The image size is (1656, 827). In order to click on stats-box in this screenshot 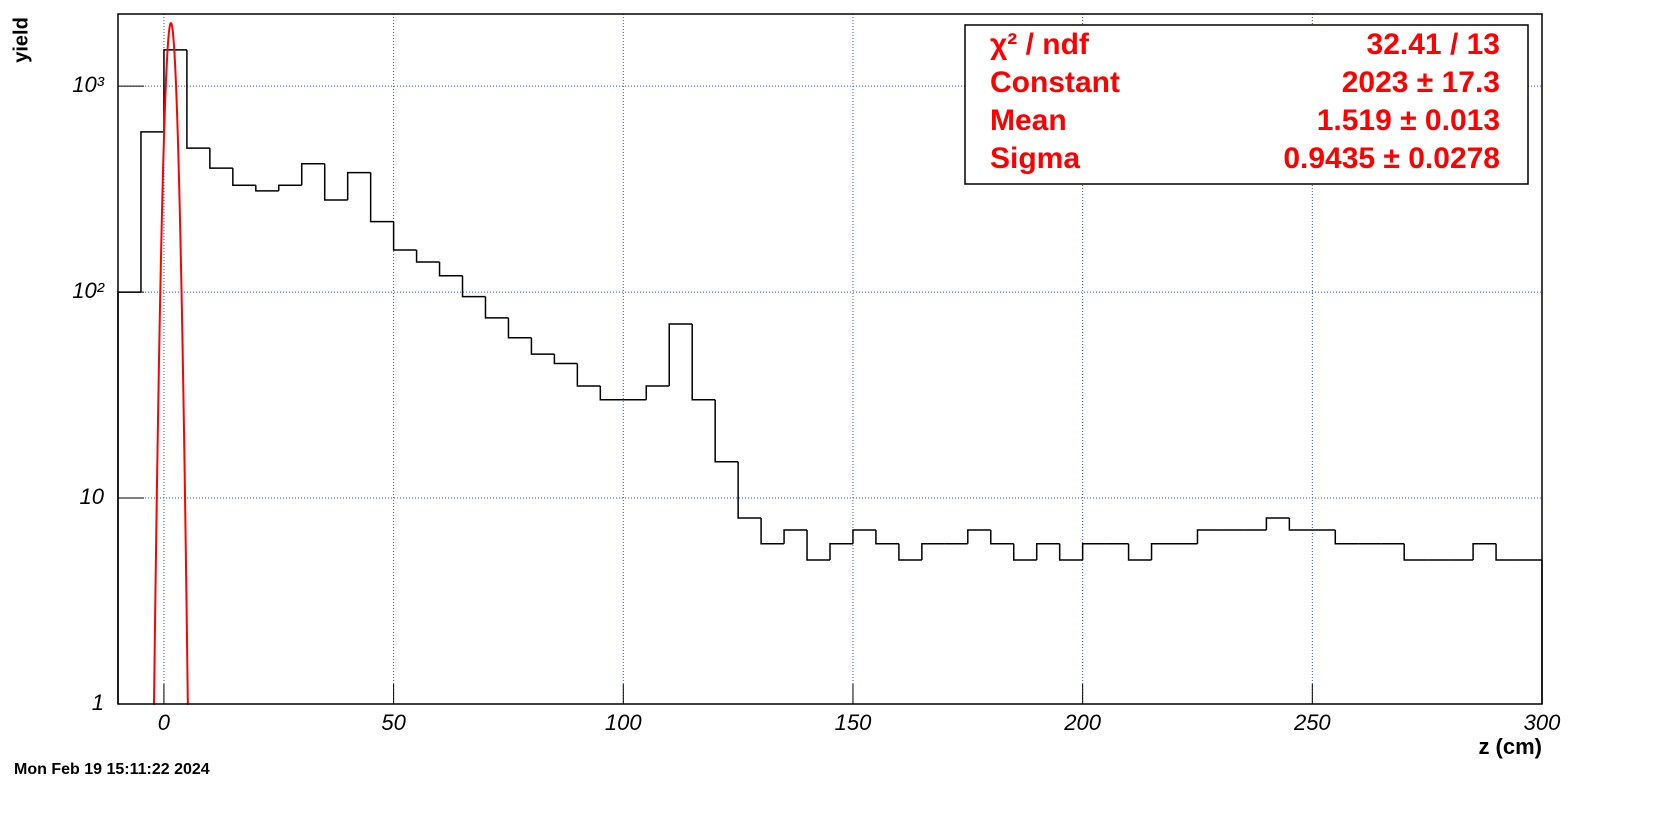, I will do `click(1246, 104)`.